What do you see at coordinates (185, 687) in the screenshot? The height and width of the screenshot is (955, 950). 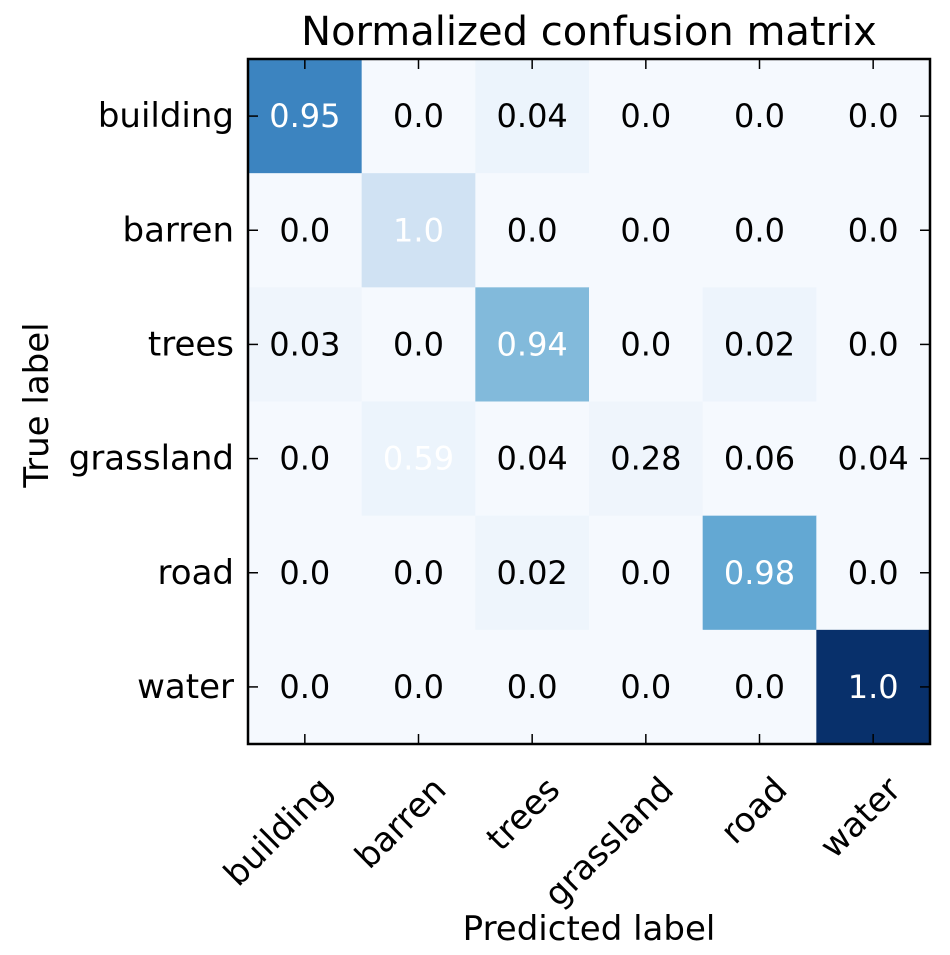 I see `y-tick-label: water` at bounding box center [185, 687].